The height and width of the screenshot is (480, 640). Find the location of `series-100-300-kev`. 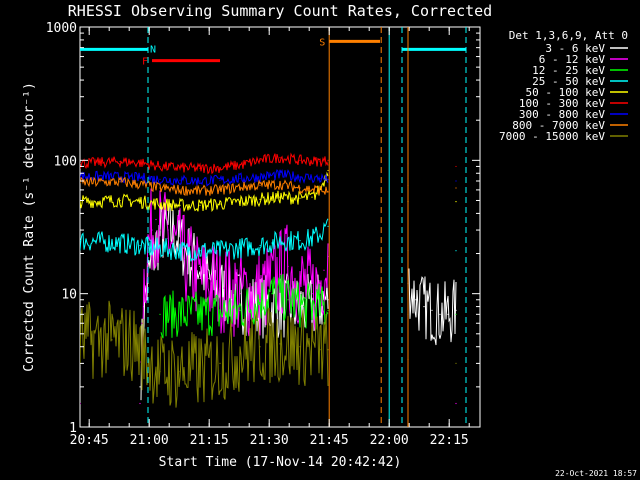

series-100-300-kev is located at coordinates (268, 163).